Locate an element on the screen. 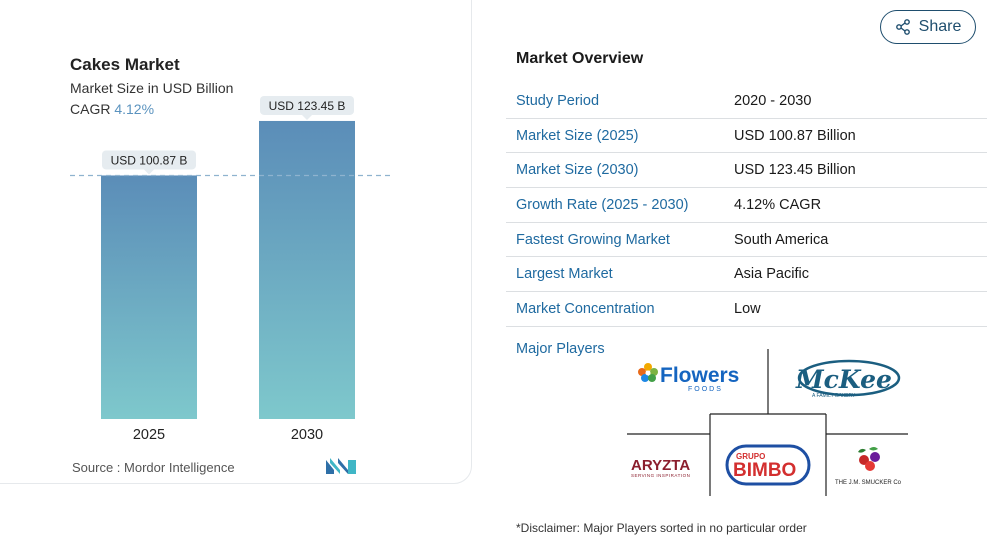 The width and height of the screenshot is (991, 548). mckee-logo: McKee A FAMILY BAKERY is located at coordinates (848, 379).